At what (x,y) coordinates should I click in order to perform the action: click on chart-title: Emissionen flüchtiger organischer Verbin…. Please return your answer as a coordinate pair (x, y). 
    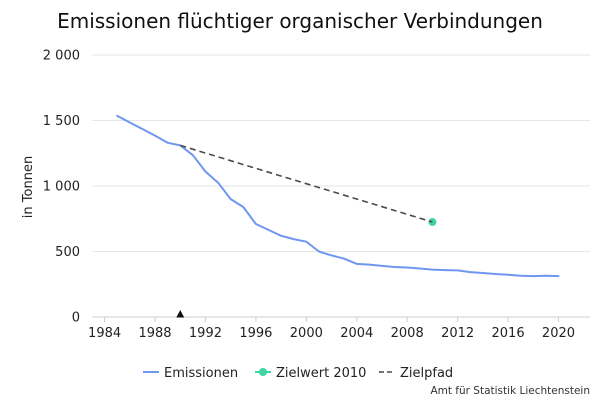
    Looking at the image, I should click on (300, 21).